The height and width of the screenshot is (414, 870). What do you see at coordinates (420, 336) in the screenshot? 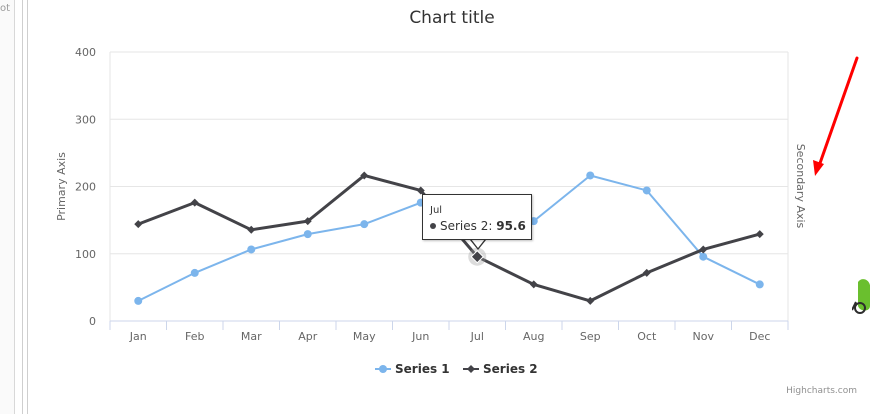
I see `x-tick-label: Jun` at bounding box center [420, 336].